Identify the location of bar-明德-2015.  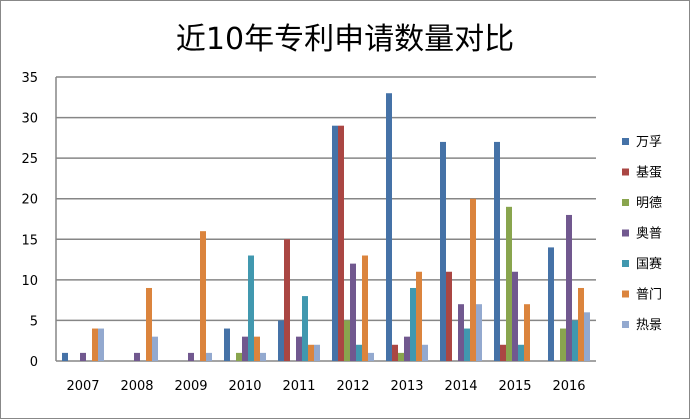
(509, 283).